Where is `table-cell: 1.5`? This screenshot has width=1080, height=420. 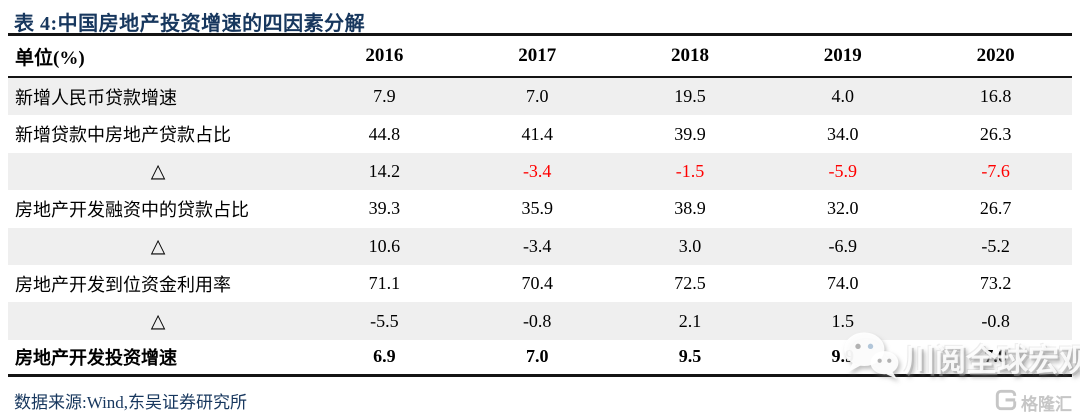 table-cell: 1.5 is located at coordinates (843, 320).